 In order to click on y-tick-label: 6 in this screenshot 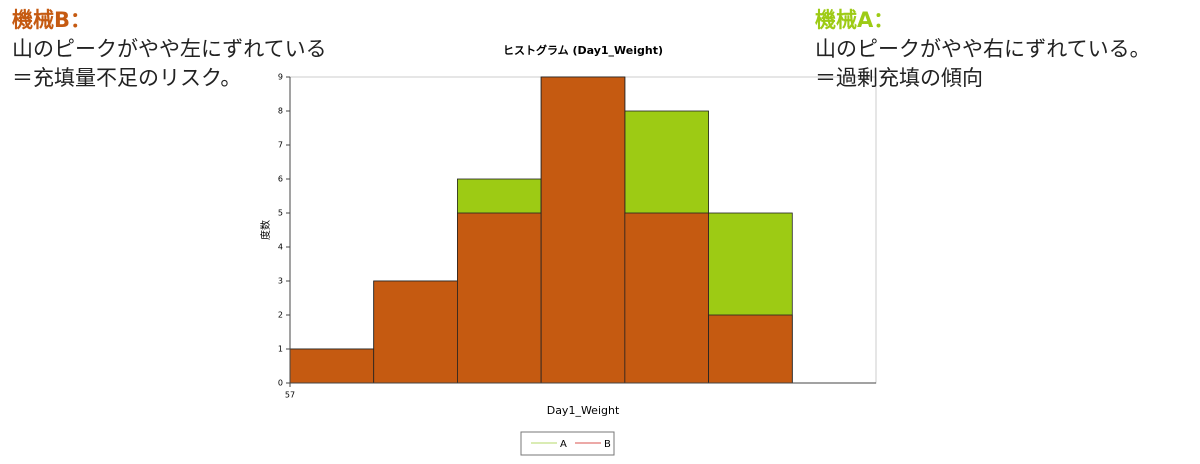, I will do `click(280, 179)`.